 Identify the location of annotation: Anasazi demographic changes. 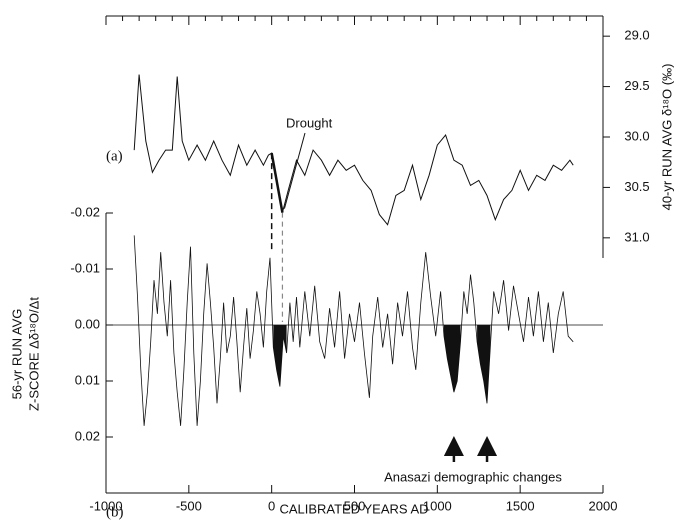
(473, 476).